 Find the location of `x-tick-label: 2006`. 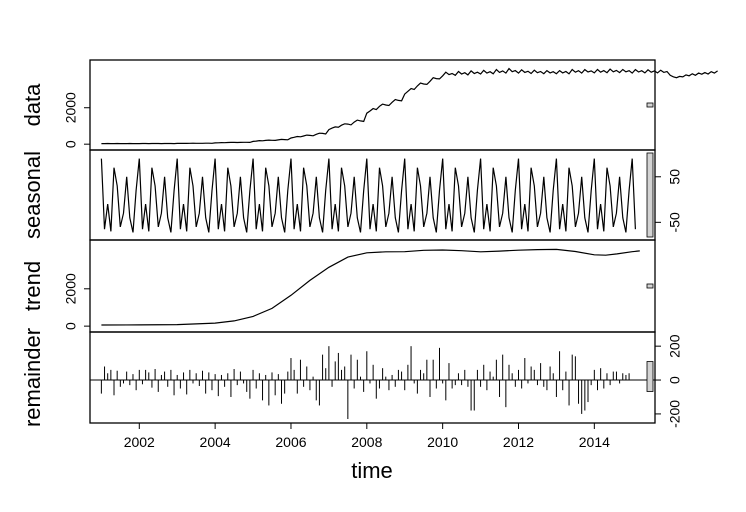

x-tick-label: 2006 is located at coordinates (290, 442).